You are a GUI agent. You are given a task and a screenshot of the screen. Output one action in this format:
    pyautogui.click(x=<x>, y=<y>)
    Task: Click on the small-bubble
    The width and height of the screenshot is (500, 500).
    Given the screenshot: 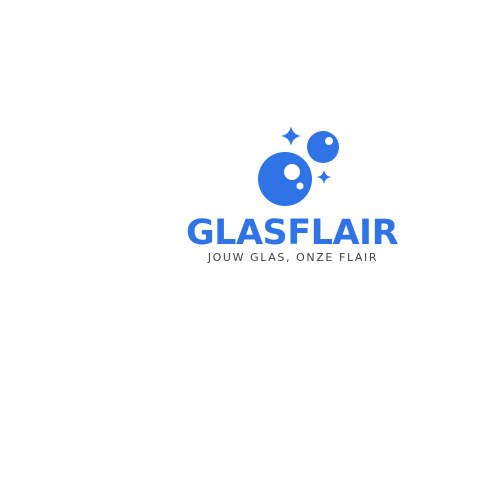 What is the action you would take?
    pyautogui.click(x=323, y=147)
    